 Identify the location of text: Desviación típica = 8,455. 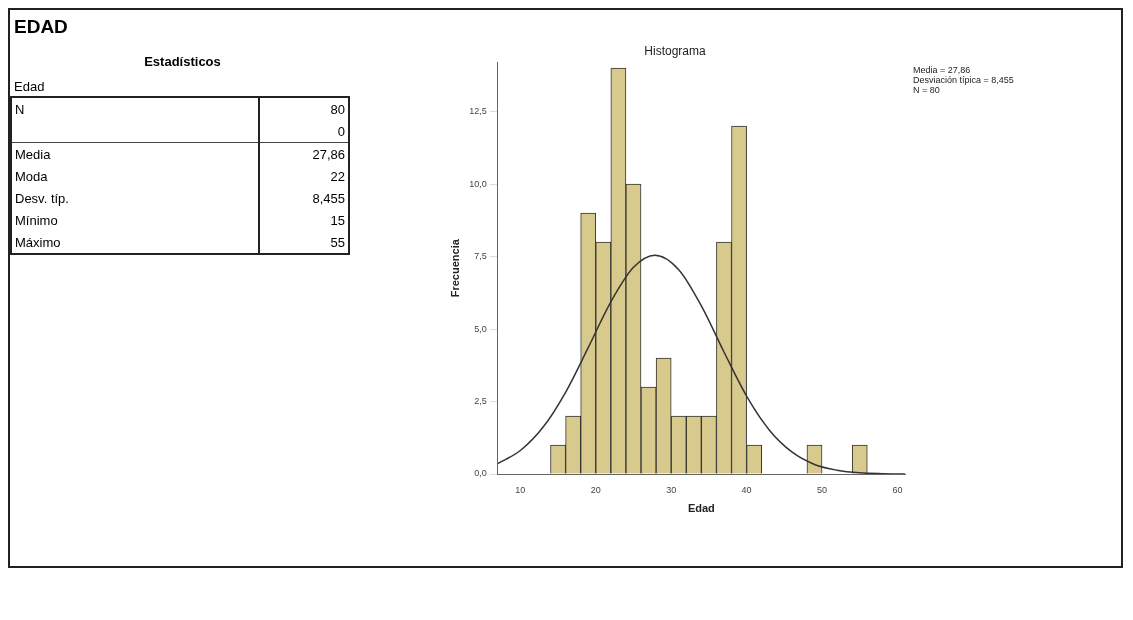
(963, 80).